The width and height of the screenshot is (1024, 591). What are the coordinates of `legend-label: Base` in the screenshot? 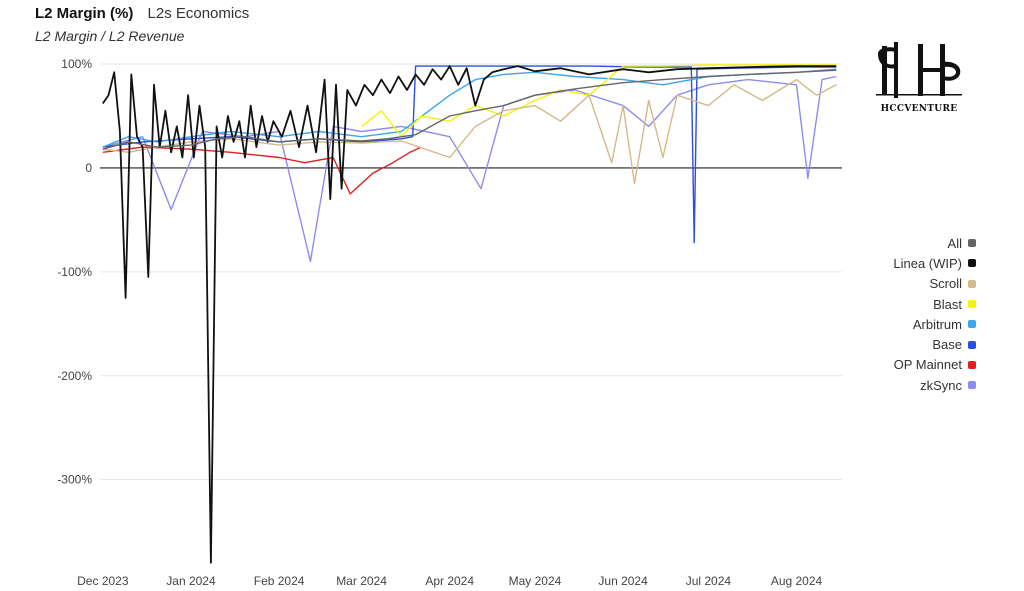 It's located at (947, 345).